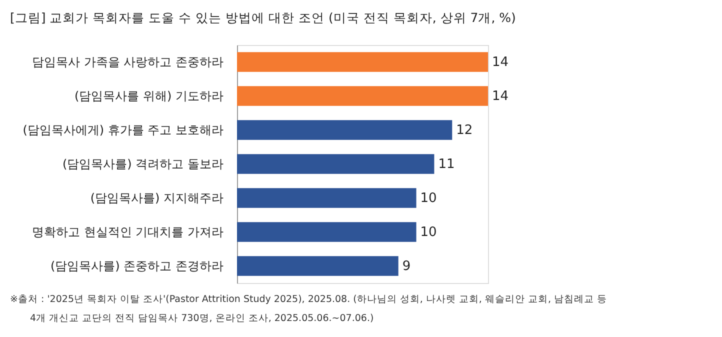 The height and width of the screenshot is (337, 722). I want to click on y-tick-label: (담임목사를) 존중하고 존경하라, so click(137, 266).